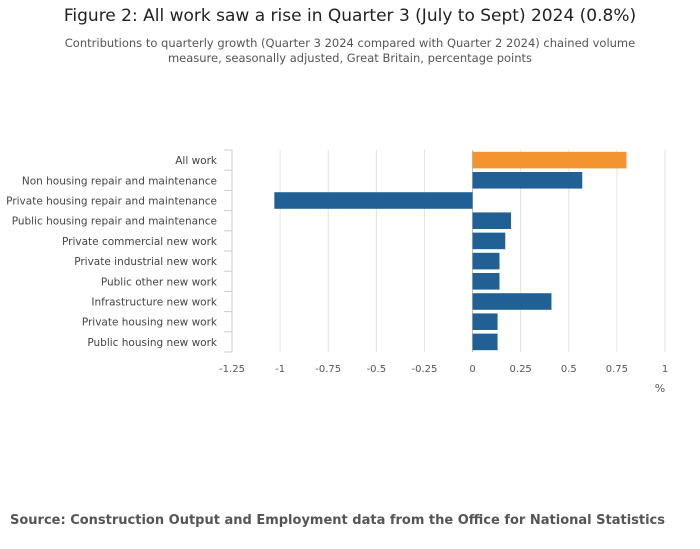 This screenshot has width=700, height=549. What do you see at coordinates (660, 388) in the screenshot?
I see `x-axis-label: %` at bounding box center [660, 388].